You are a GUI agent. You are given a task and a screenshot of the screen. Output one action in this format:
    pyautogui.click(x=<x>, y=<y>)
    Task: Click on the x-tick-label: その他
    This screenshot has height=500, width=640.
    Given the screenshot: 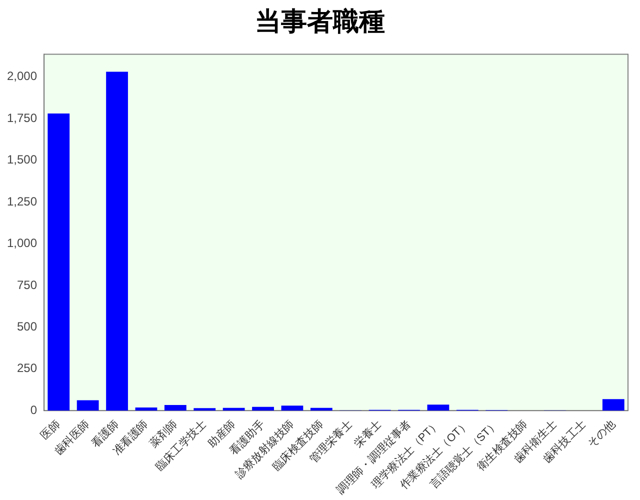 What is the action you would take?
    pyautogui.click(x=602, y=434)
    